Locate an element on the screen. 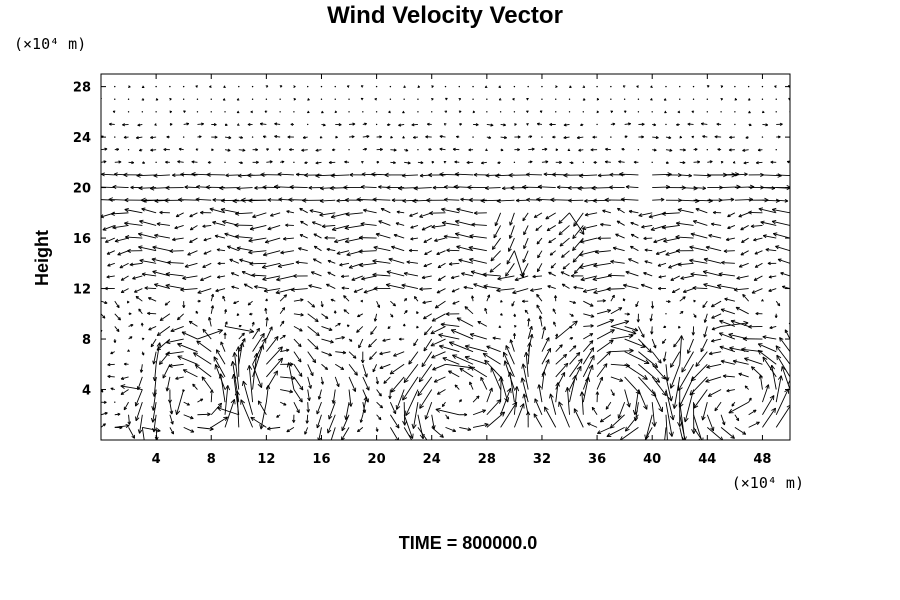 The width and height of the screenshot is (900, 600). y-tick-label: 24 is located at coordinates (82, 138).